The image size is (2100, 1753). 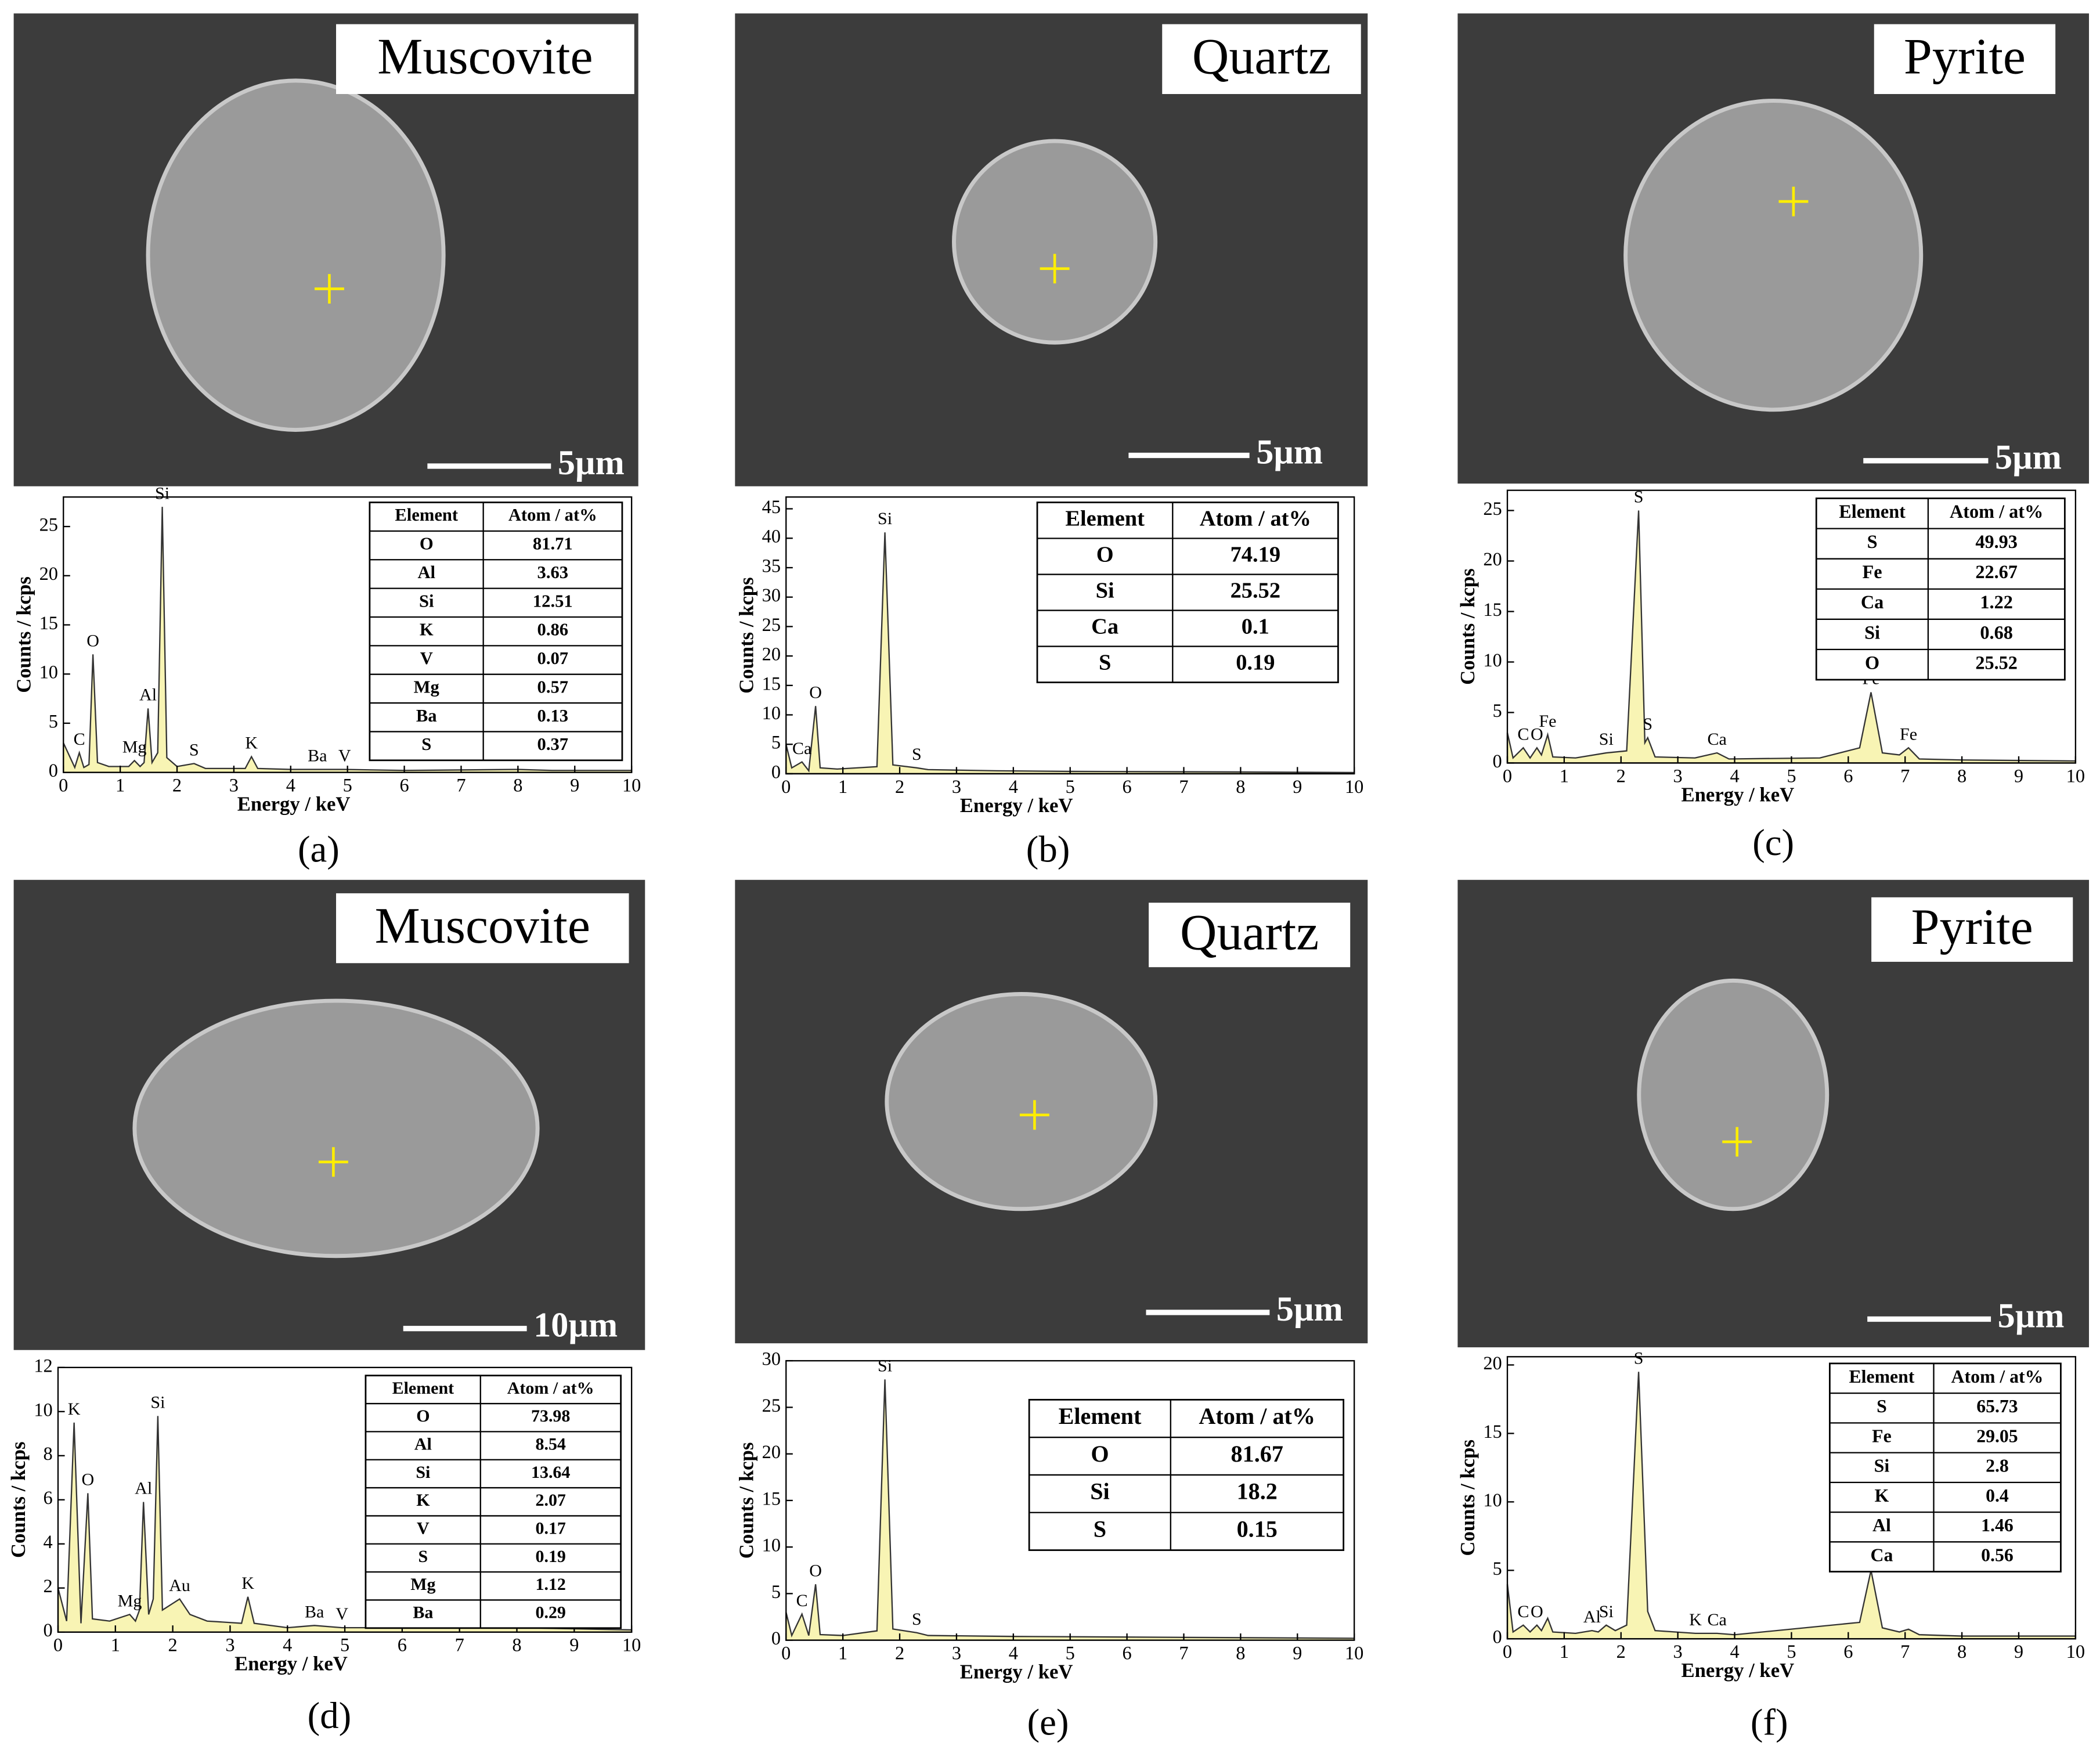 I want to click on table-cell: 65.73, so click(x=1997, y=1406).